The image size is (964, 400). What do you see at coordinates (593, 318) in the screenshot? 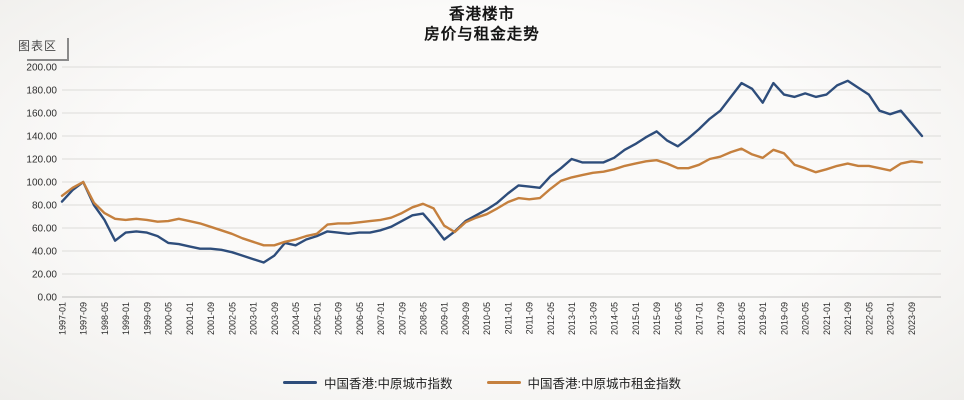
I see `x-axis-label: 2013-09` at bounding box center [593, 318].